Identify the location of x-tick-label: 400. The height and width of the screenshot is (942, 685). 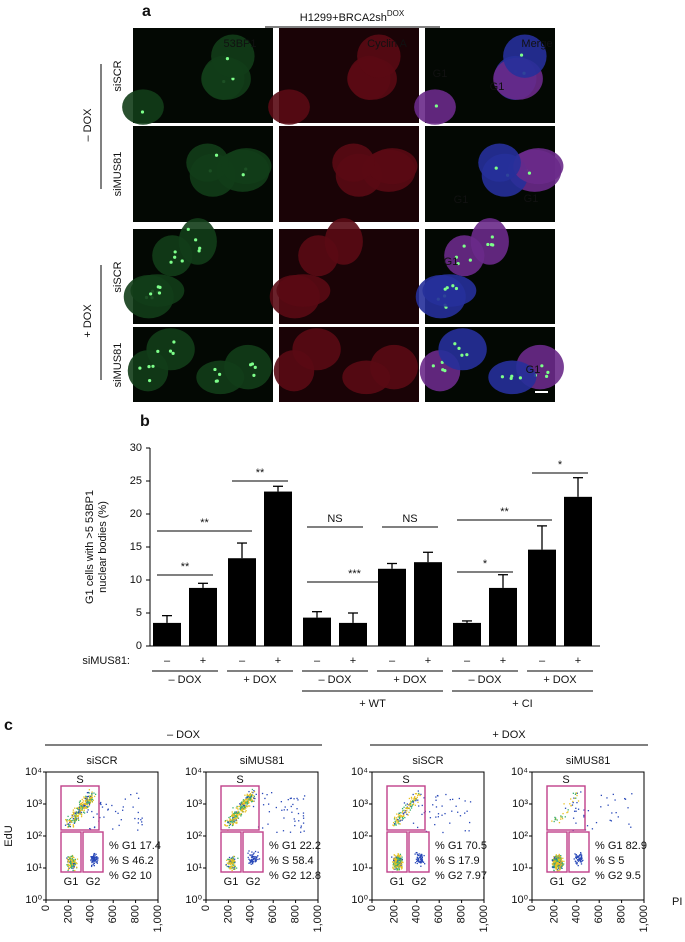
(417, 914).